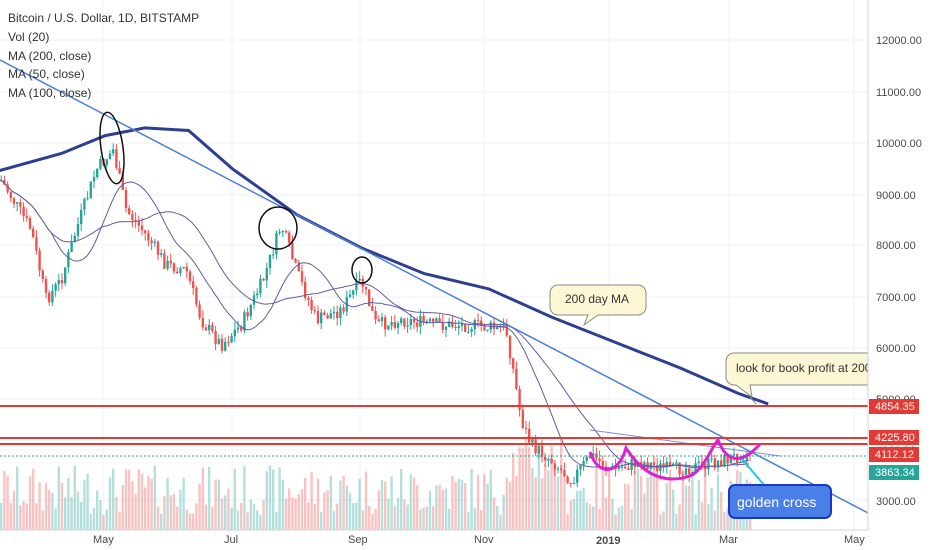 Image resolution: width=932 pixels, height=550 pixels. I want to click on y-tick-label: 3000.00, so click(896, 502).